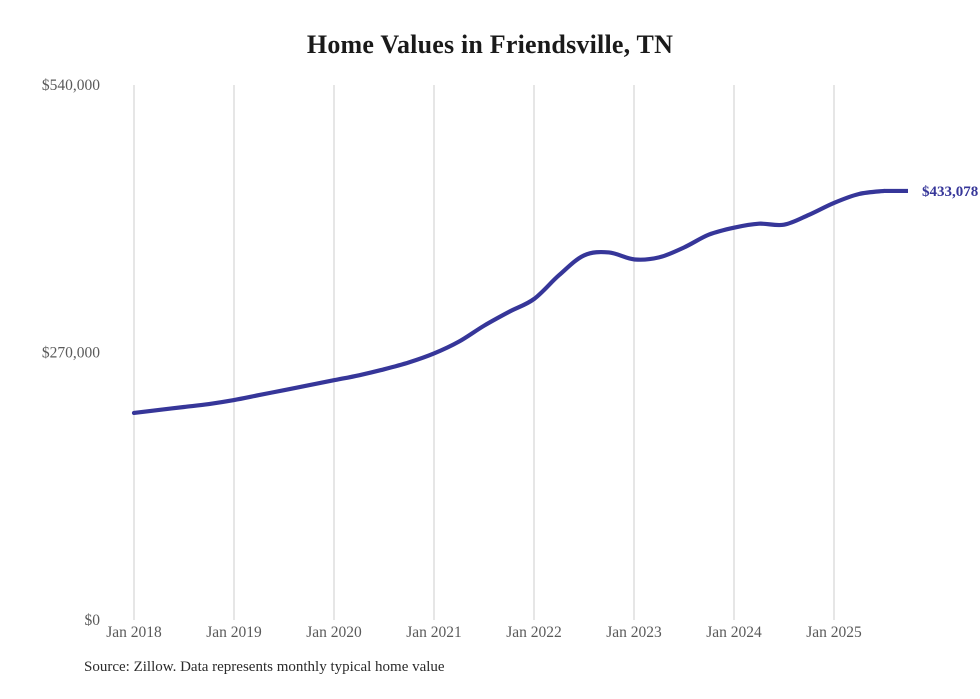 This screenshot has width=980, height=699. What do you see at coordinates (490, 44) in the screenshot?
I see `chart-title: Home Values in Friendsville, TN` at bounding box center [490, 44].